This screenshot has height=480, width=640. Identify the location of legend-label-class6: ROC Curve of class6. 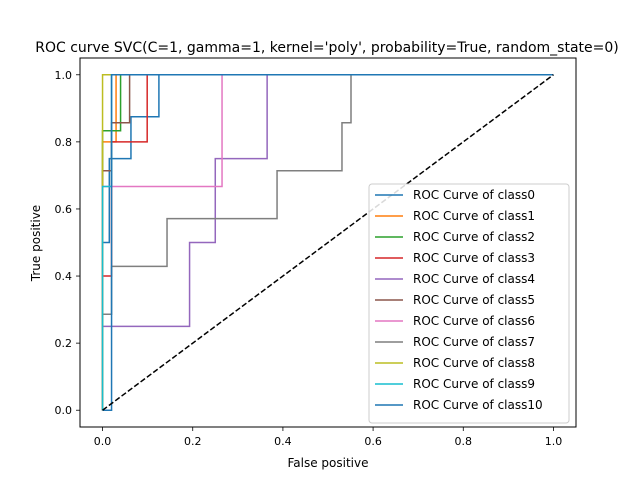
(474, 321).